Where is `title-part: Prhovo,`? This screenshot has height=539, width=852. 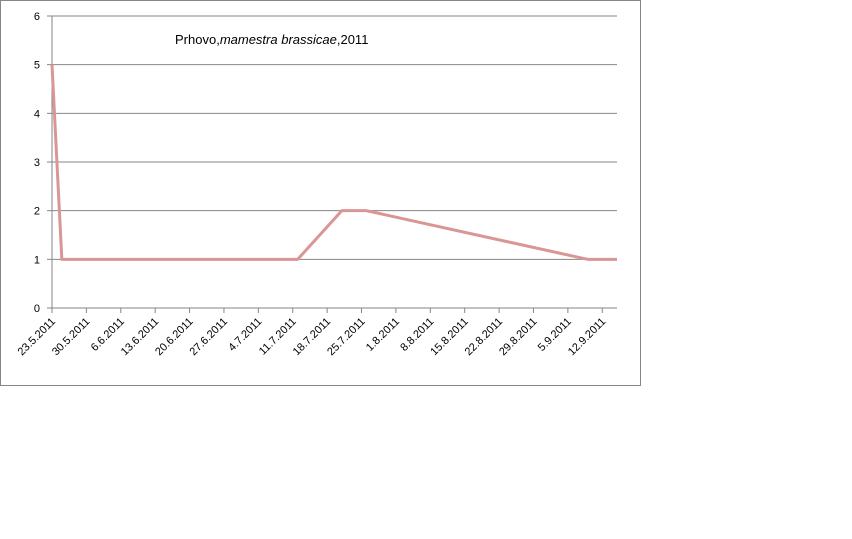
title-part: Prhovo, is located at coordinates (197, 39).